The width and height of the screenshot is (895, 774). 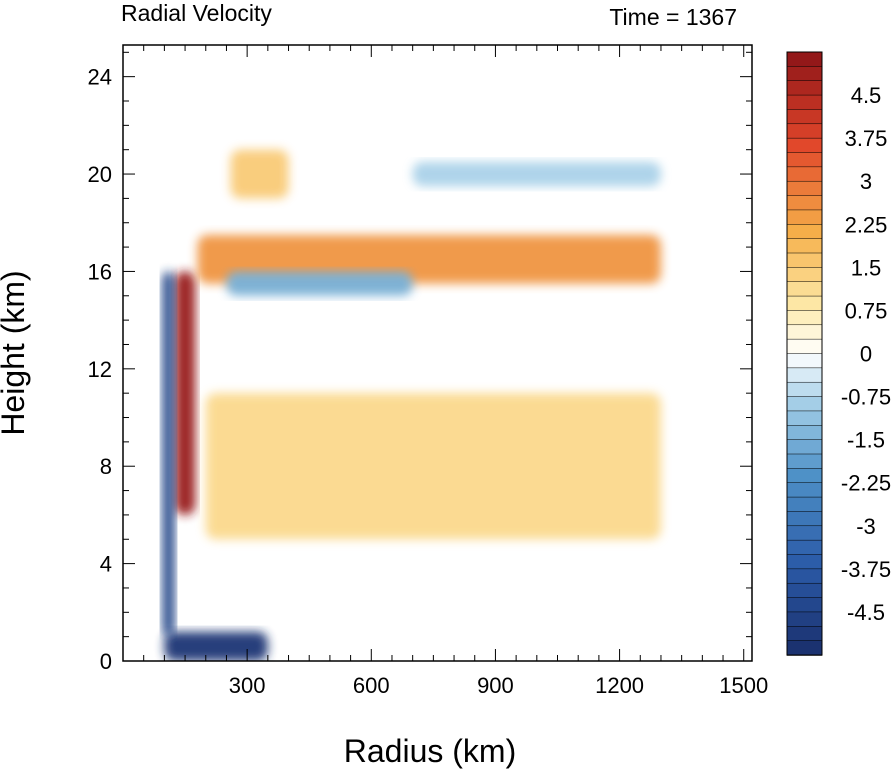 I want to click on colorbar, so click(x=804, y=353).